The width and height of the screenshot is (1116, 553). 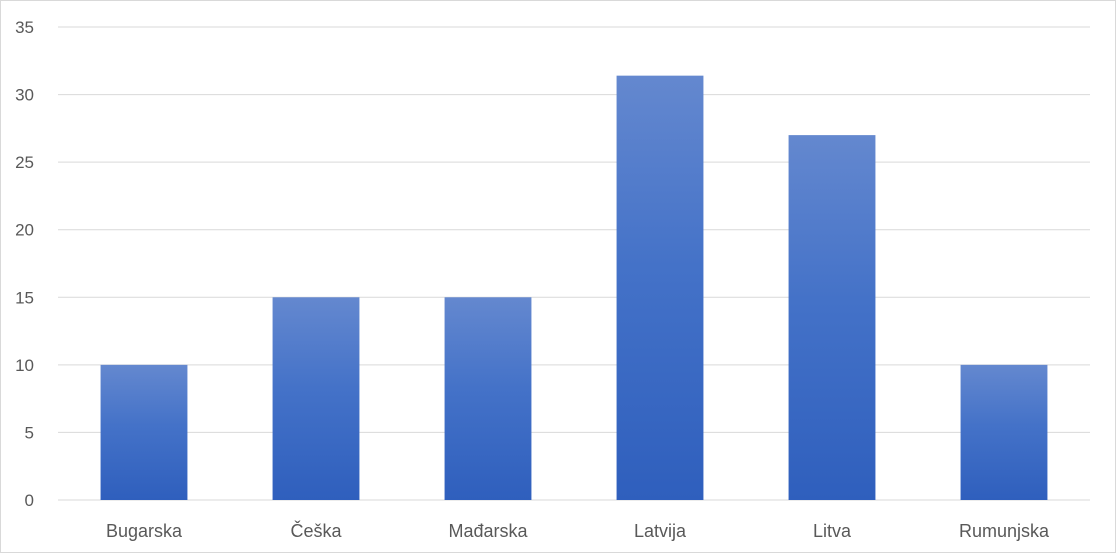 I want to click on y-tick-label: 0, so click(x=29, y=500).